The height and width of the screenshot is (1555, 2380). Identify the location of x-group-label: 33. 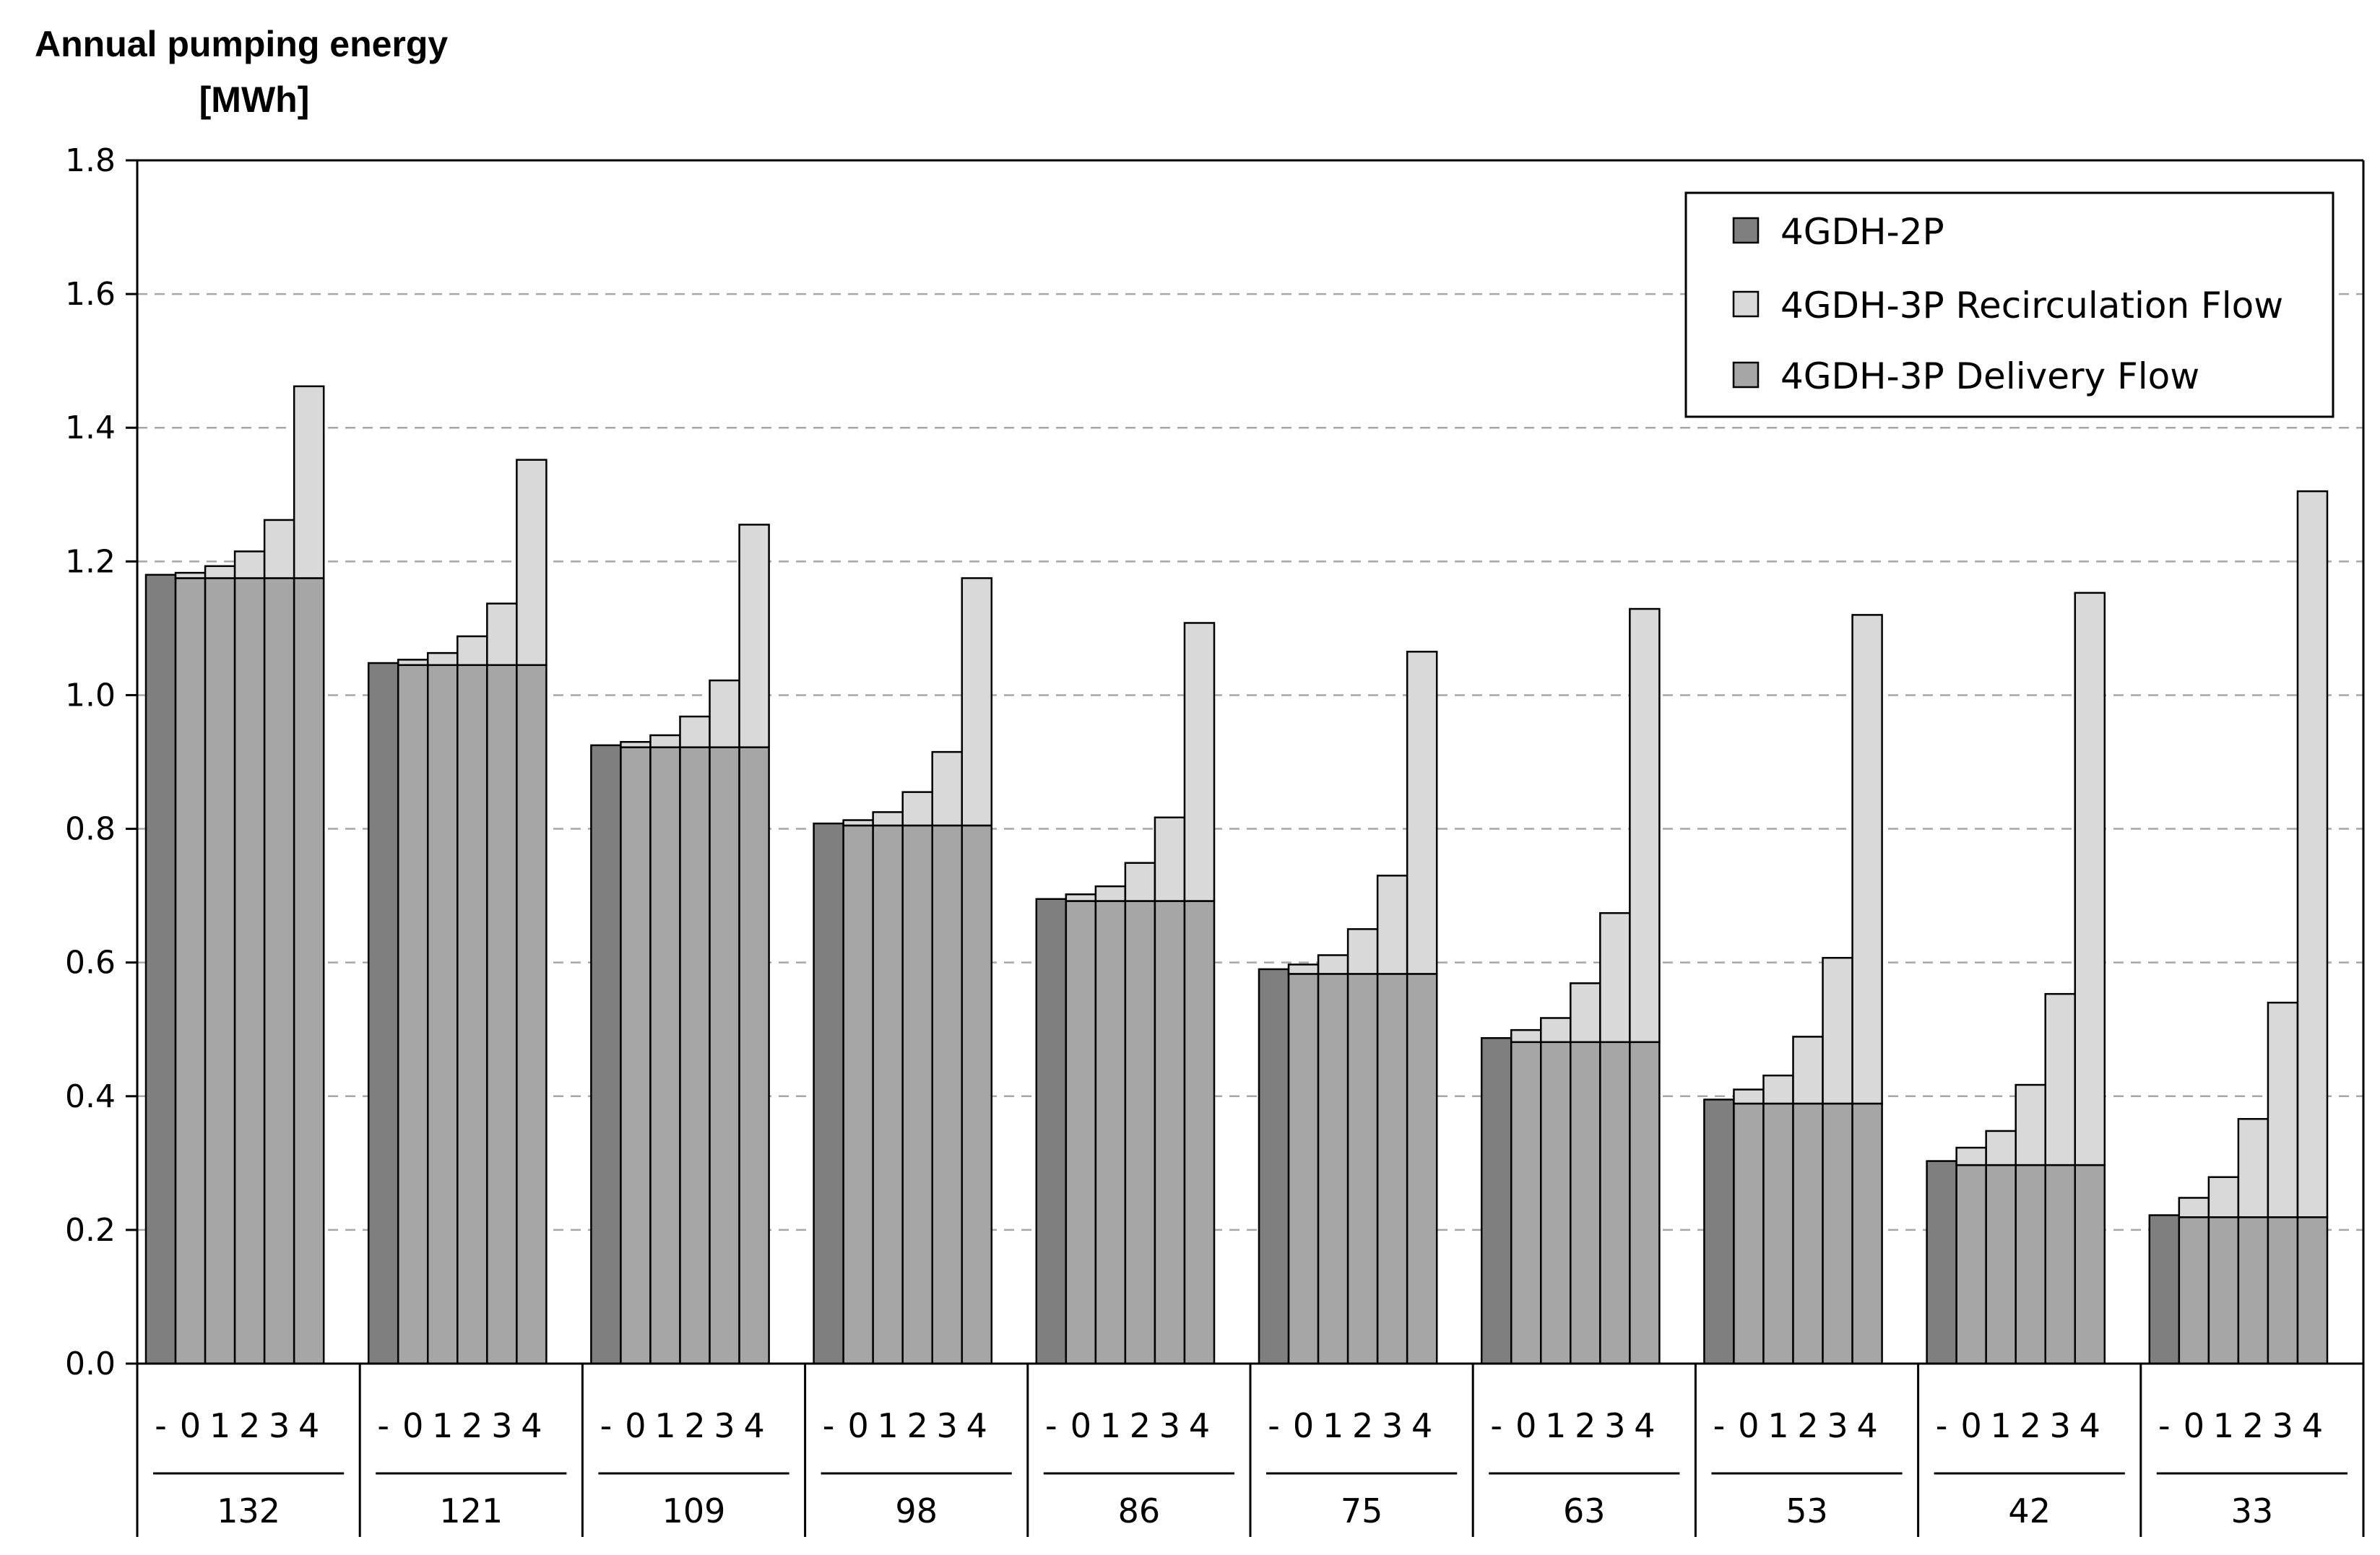
(2252, 1510).